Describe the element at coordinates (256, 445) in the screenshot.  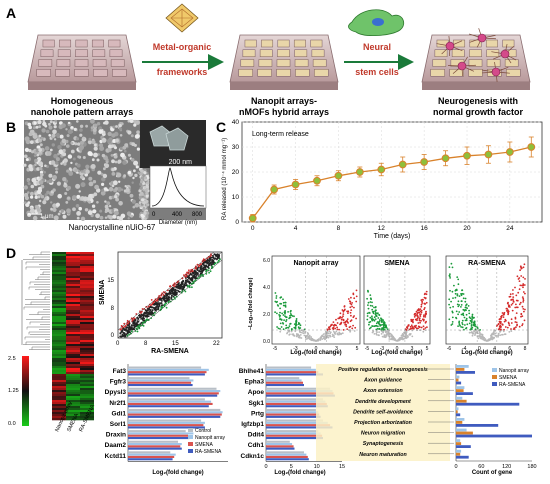
I see `gene-label: Cdh1` at that location.